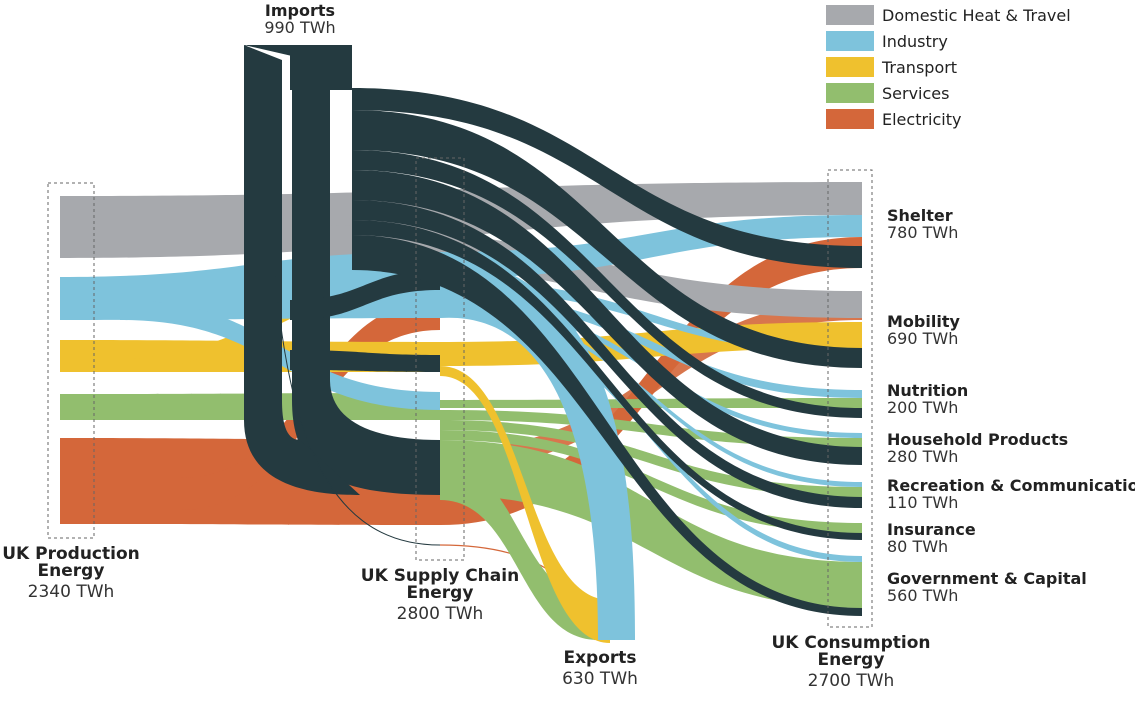 The image size is (1135, 723). What do you see at coordinates (916, 93) in the screenshot?
I see `legend-label: Services` at bounding box center [916, 93].